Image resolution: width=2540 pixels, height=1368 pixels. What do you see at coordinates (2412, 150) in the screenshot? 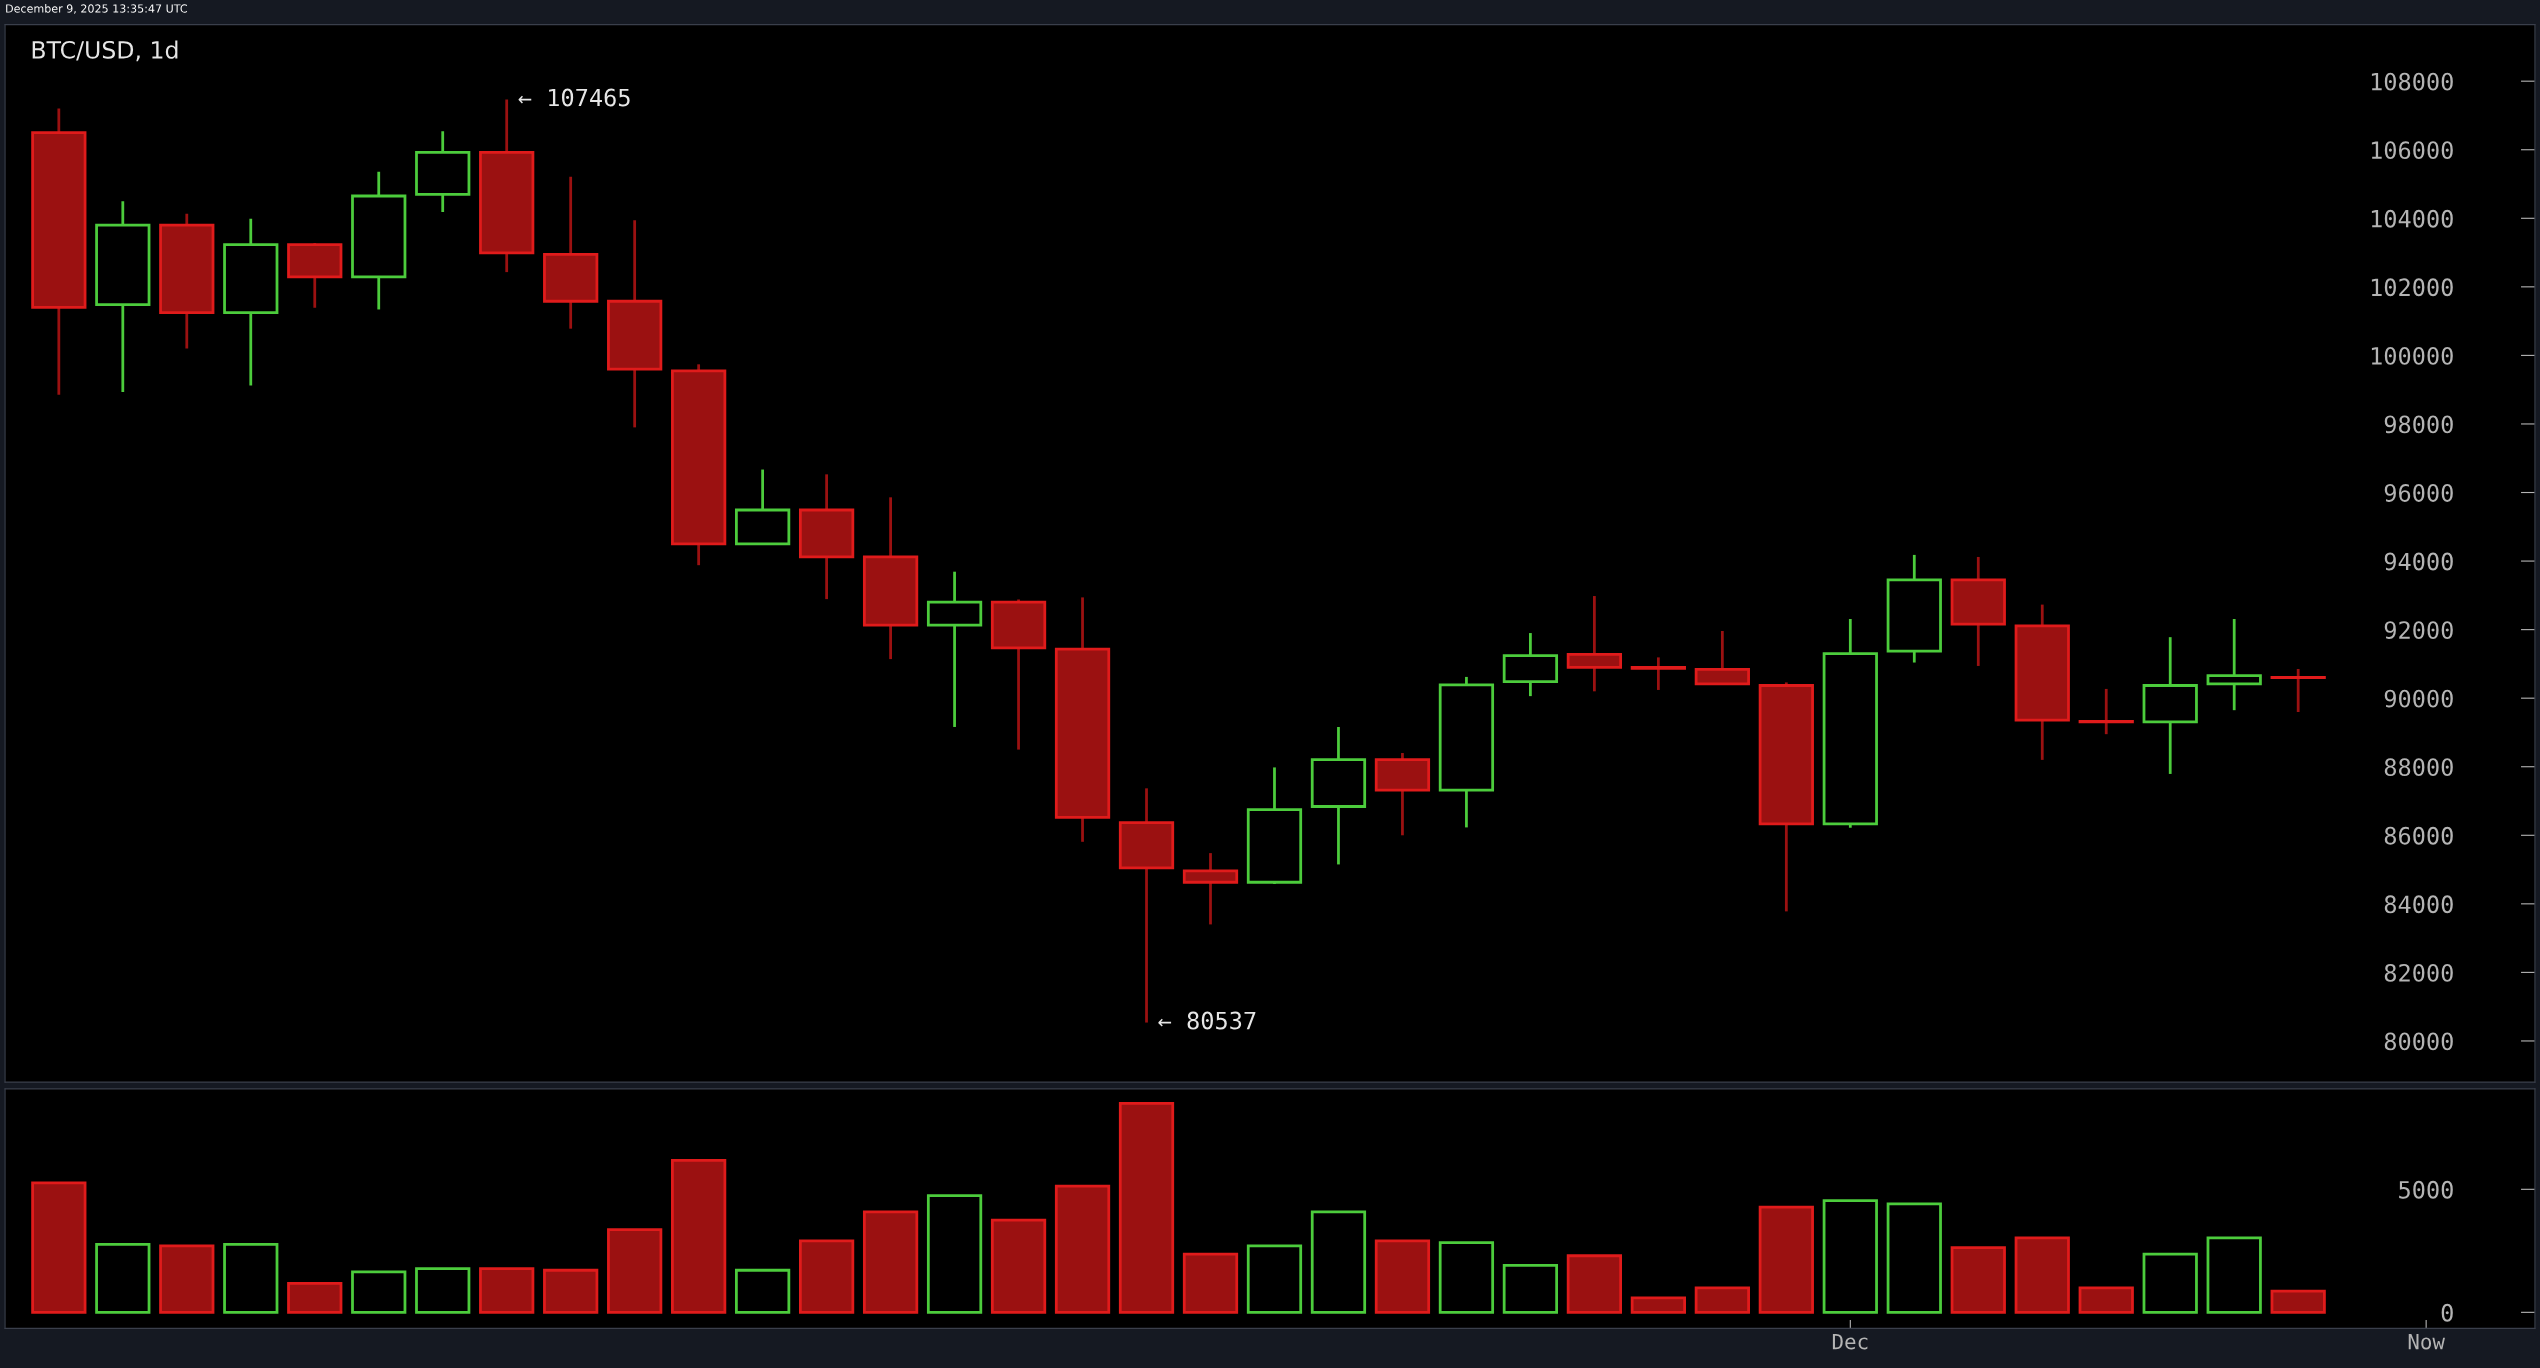
I see `y-tick-label: 106000` at bounding box center [2412, 150].